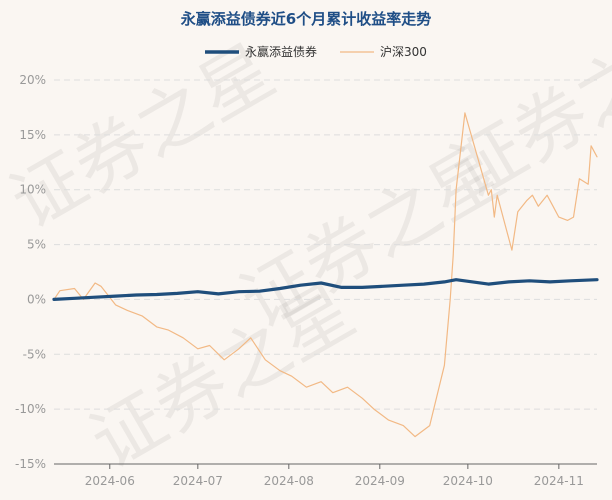  Describe the element at coordinates (468, 481) in the screenshot. I see `x-tick-label: 2024-10` at that location.